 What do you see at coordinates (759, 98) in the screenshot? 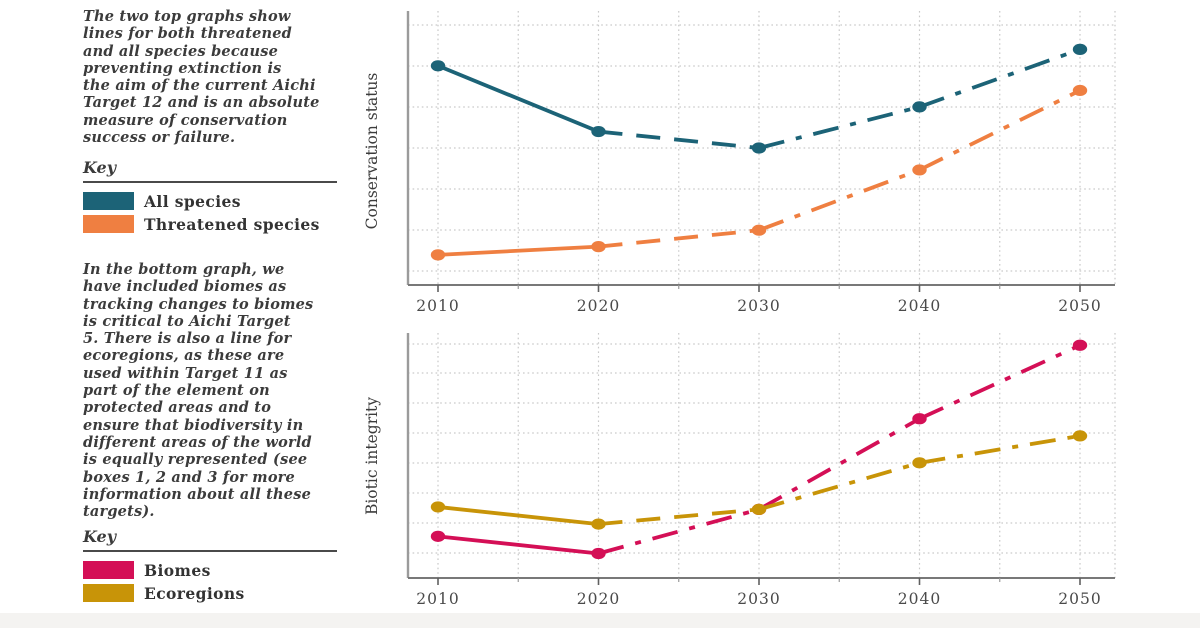
I see `series-all-species` at bounding box center [759, 98].